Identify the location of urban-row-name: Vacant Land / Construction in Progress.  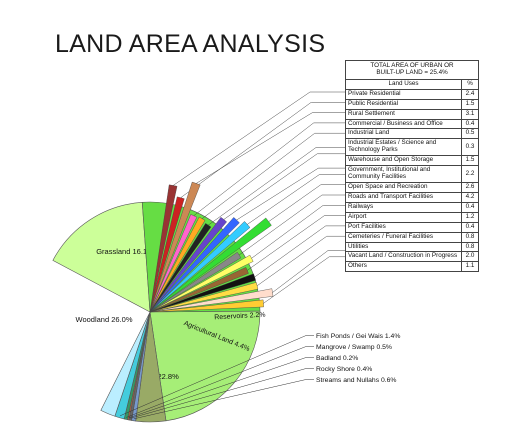
(404, 257).